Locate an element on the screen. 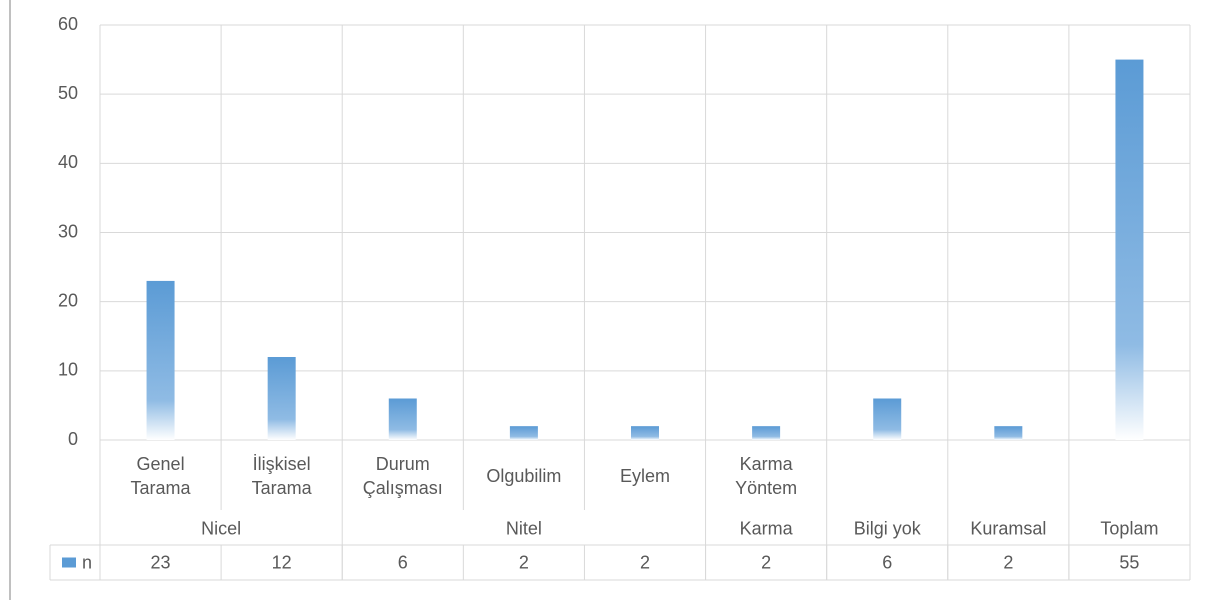 This screenshot has width=1217, height=605. table-value: 23 is located at coordinates (161, 562).